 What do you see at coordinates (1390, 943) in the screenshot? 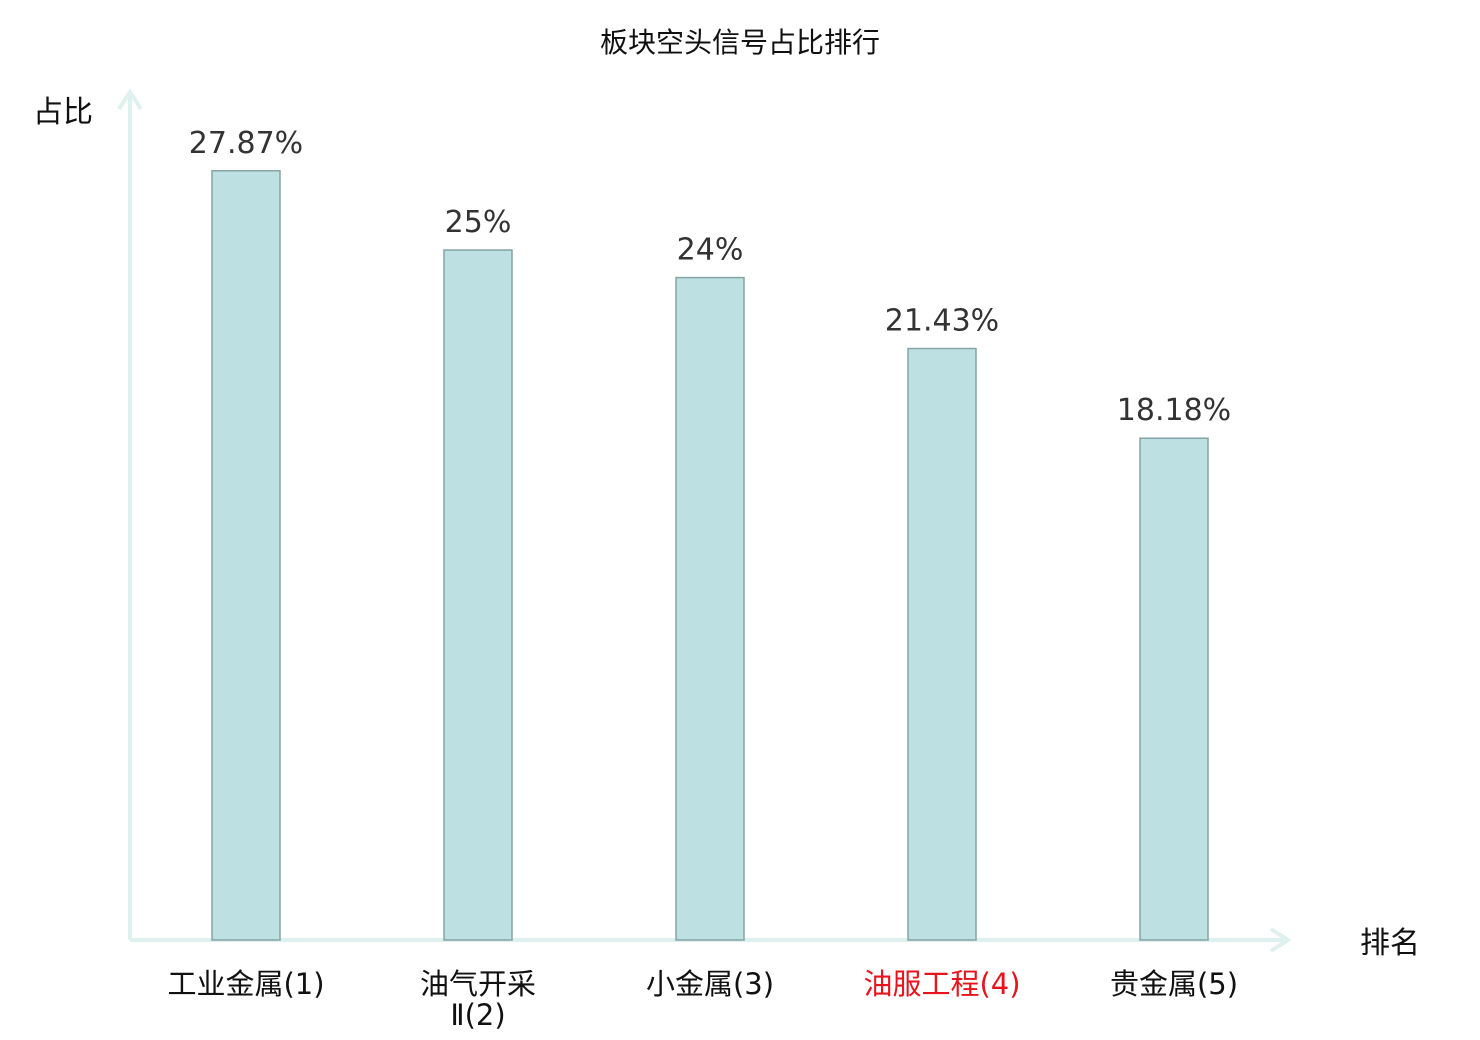
I see `x-axis-title: 排名` at bounding box center [1390, 943].